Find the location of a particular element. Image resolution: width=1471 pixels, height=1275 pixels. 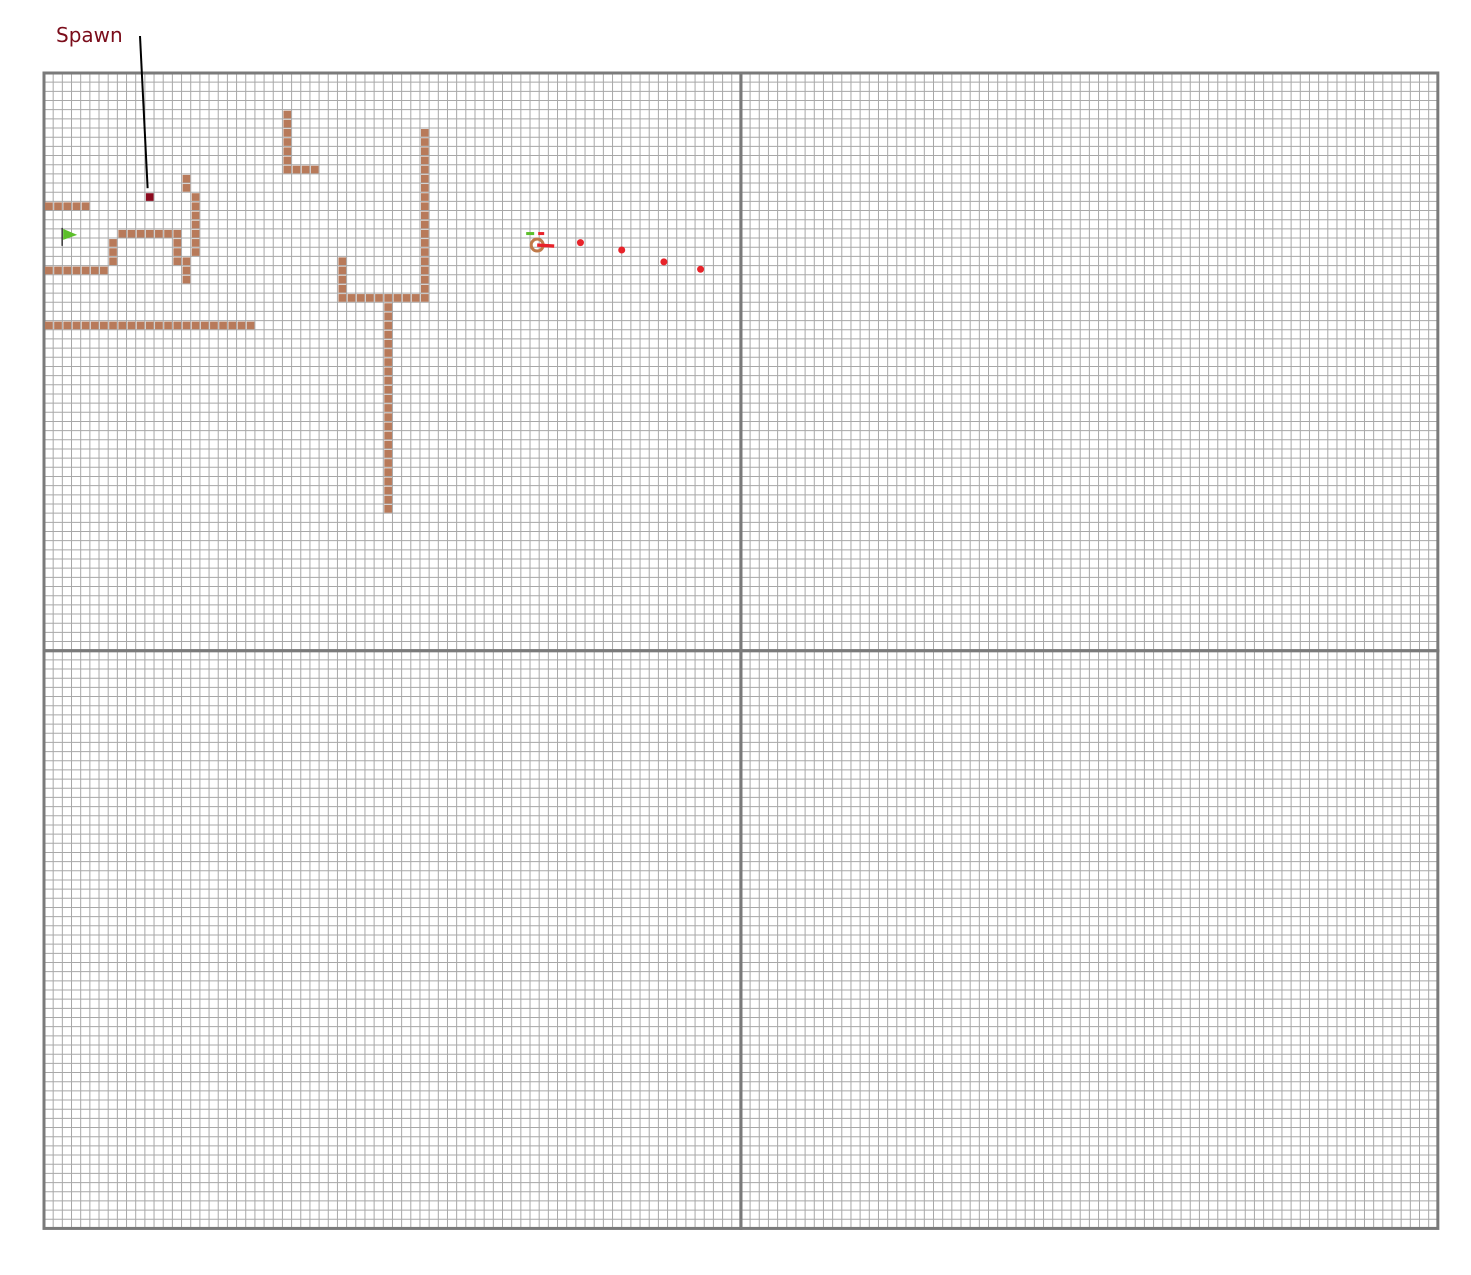

player-icon is located at coordinates (540, 242).